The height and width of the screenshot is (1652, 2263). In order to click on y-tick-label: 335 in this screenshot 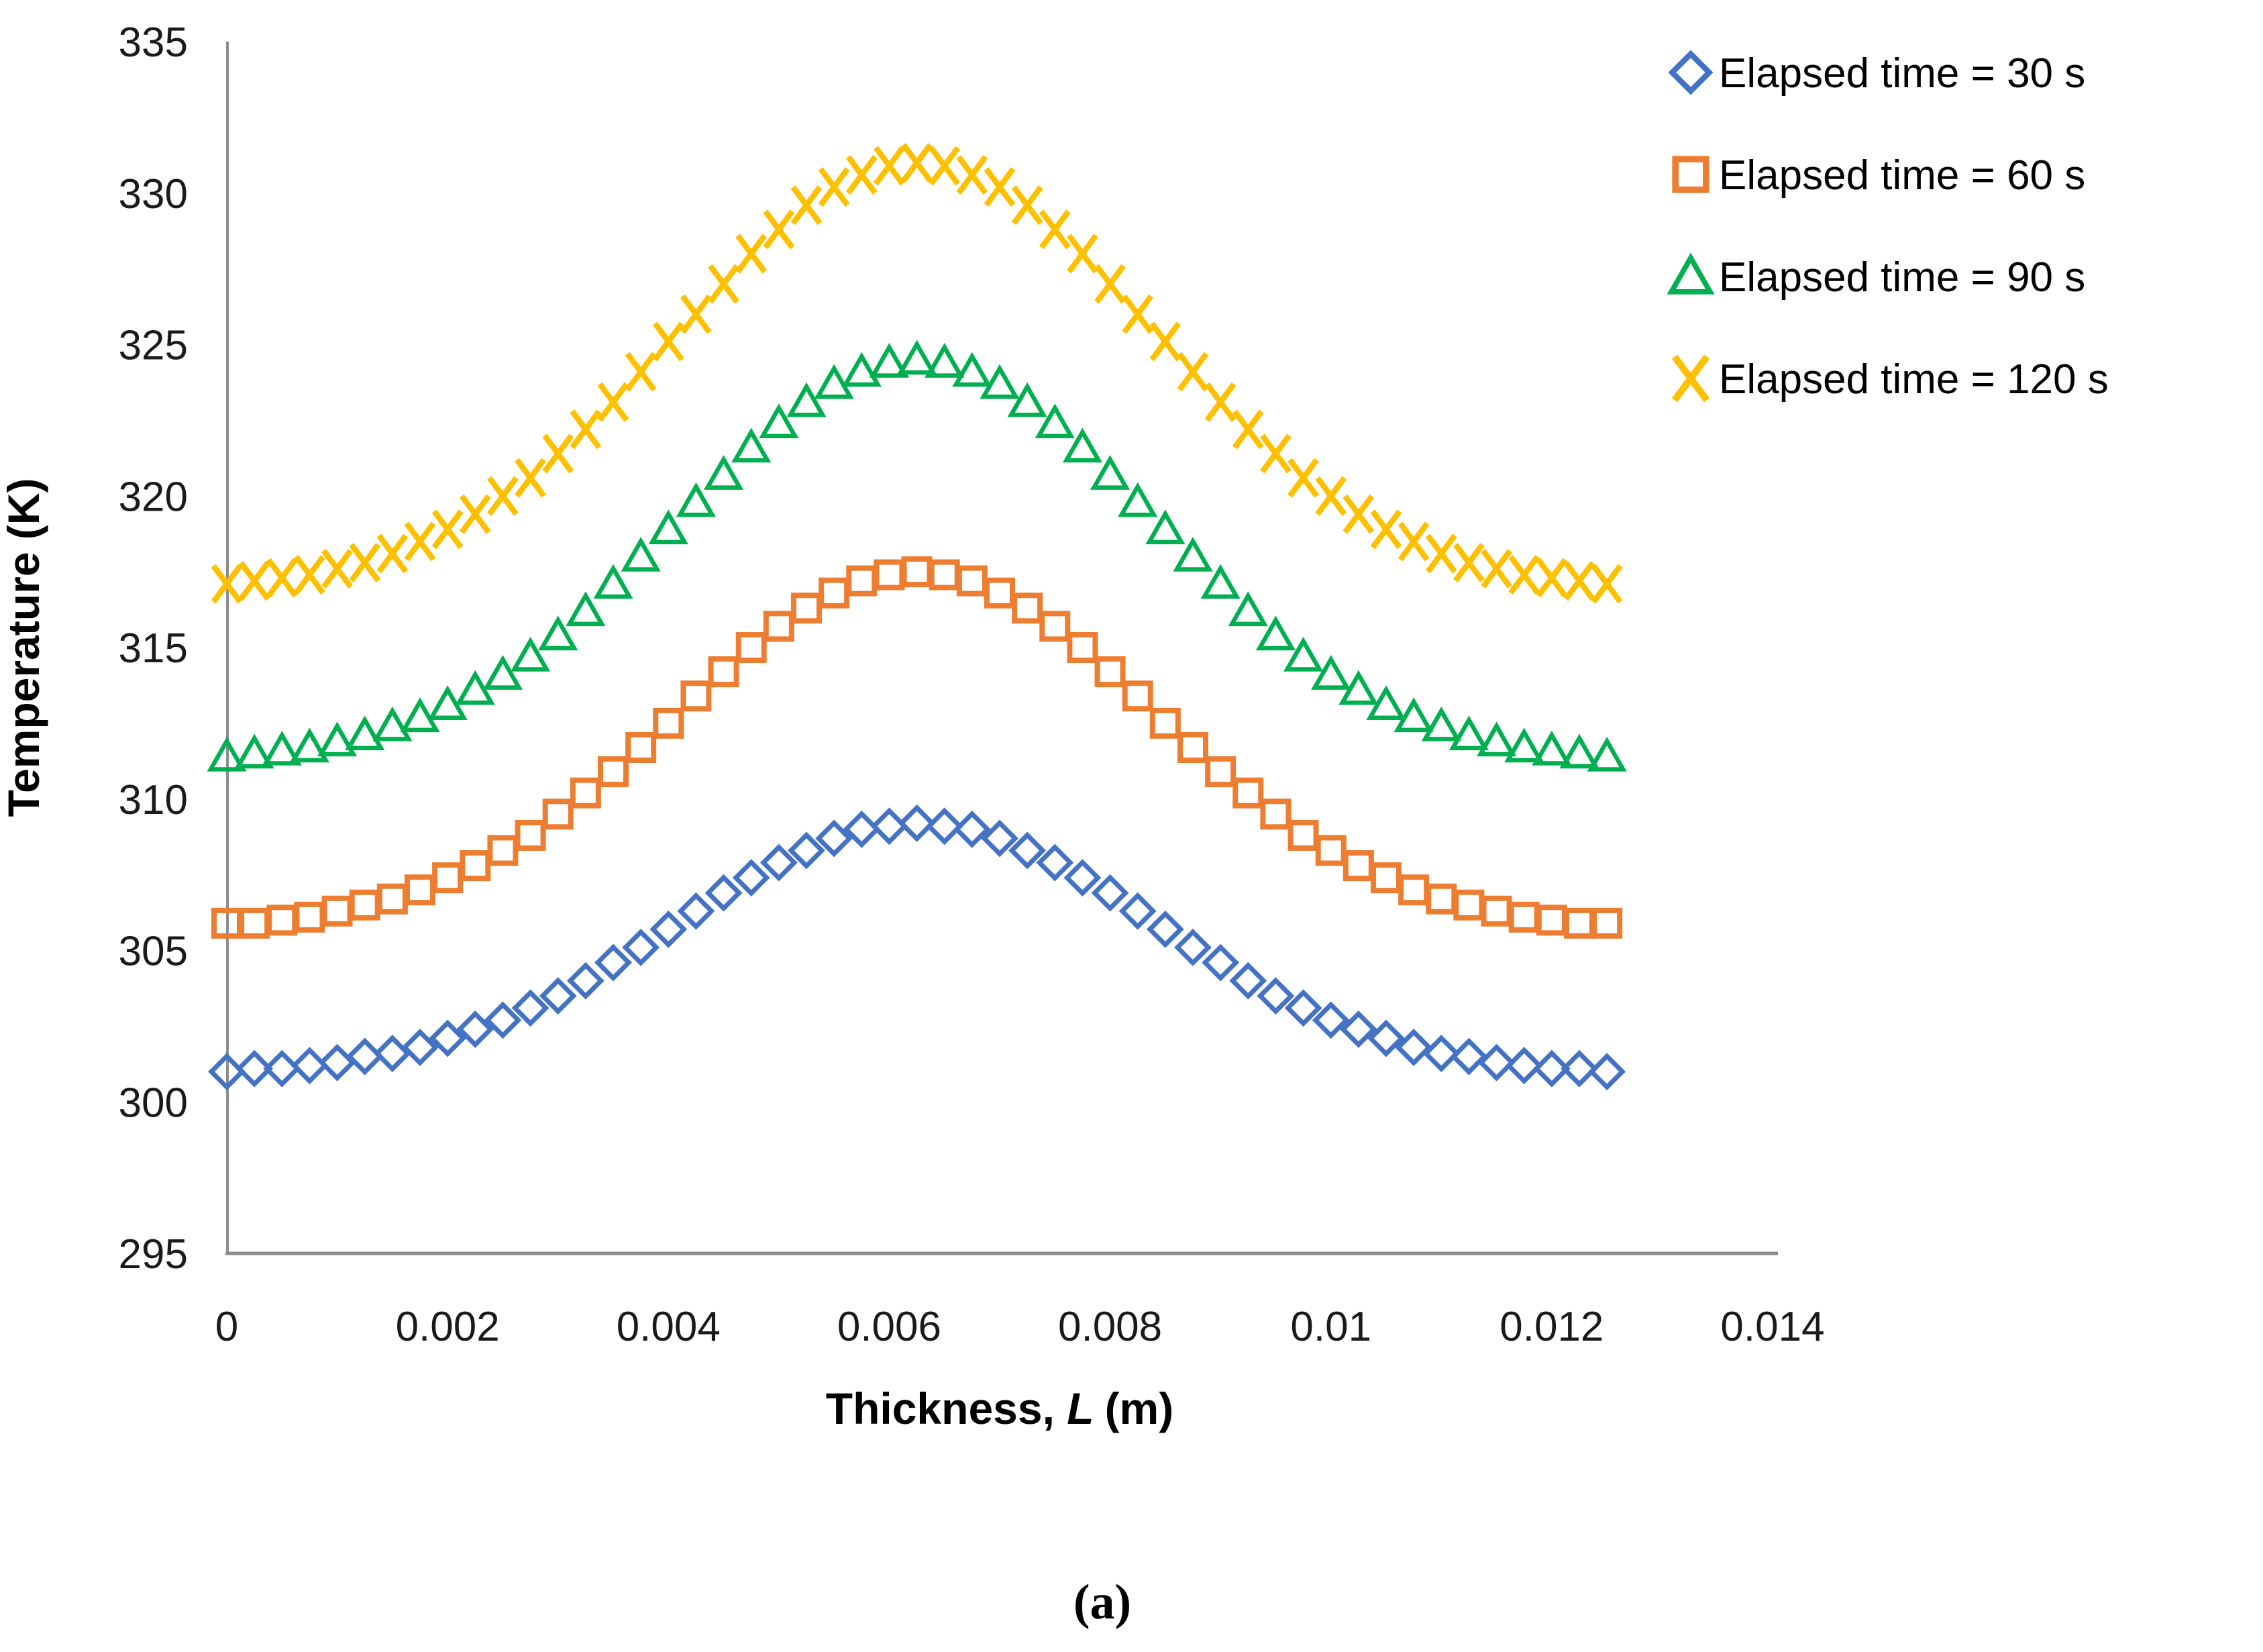, I will do `click(153, 42)`.